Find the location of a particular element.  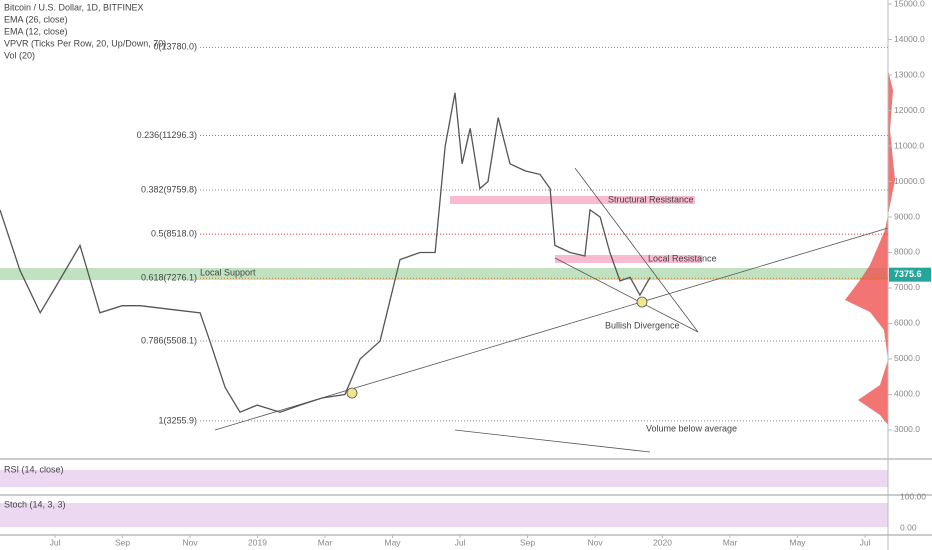

y-tick-label: 5000.0 is located at coordinates (907, 358).